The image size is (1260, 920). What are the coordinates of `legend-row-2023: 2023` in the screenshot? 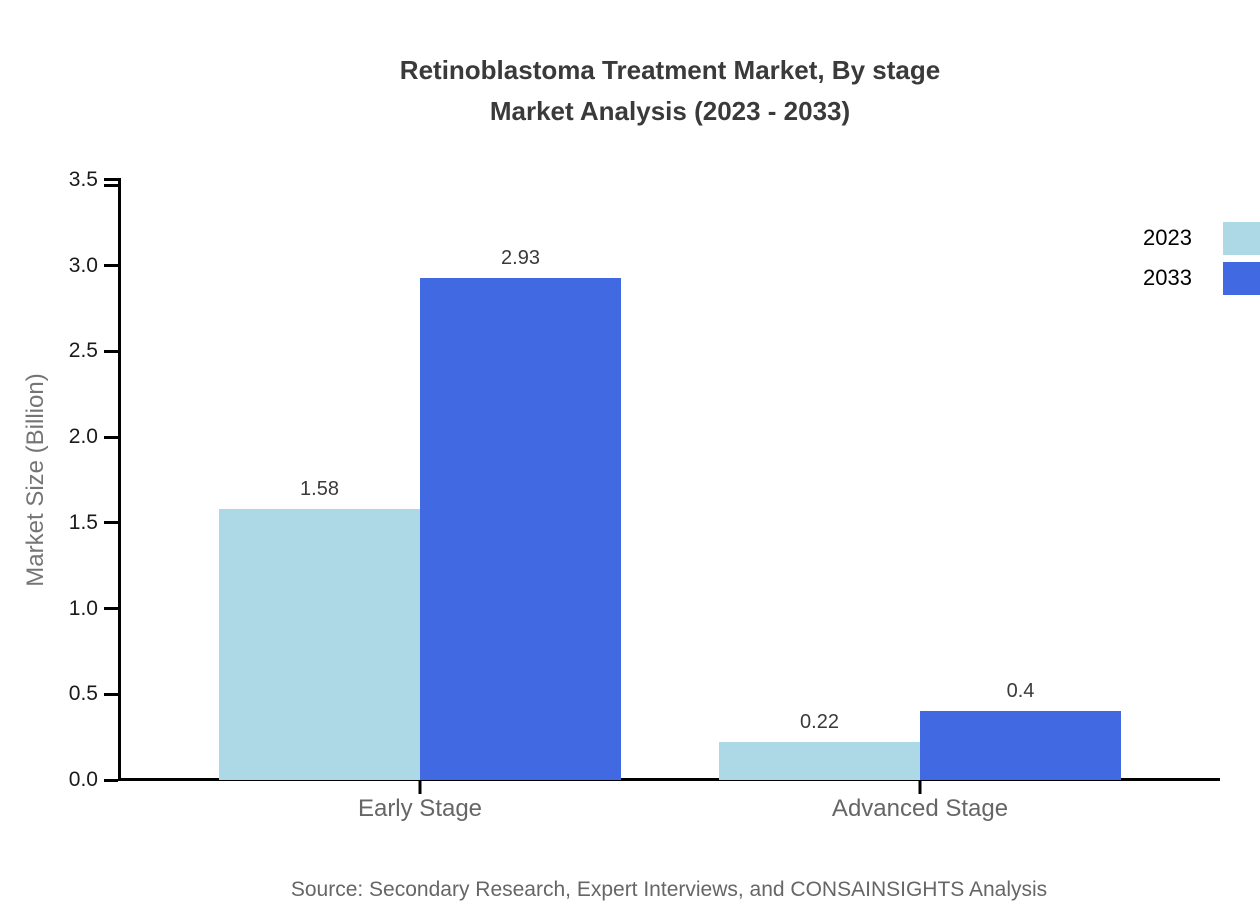 It's located at (1180, 238).